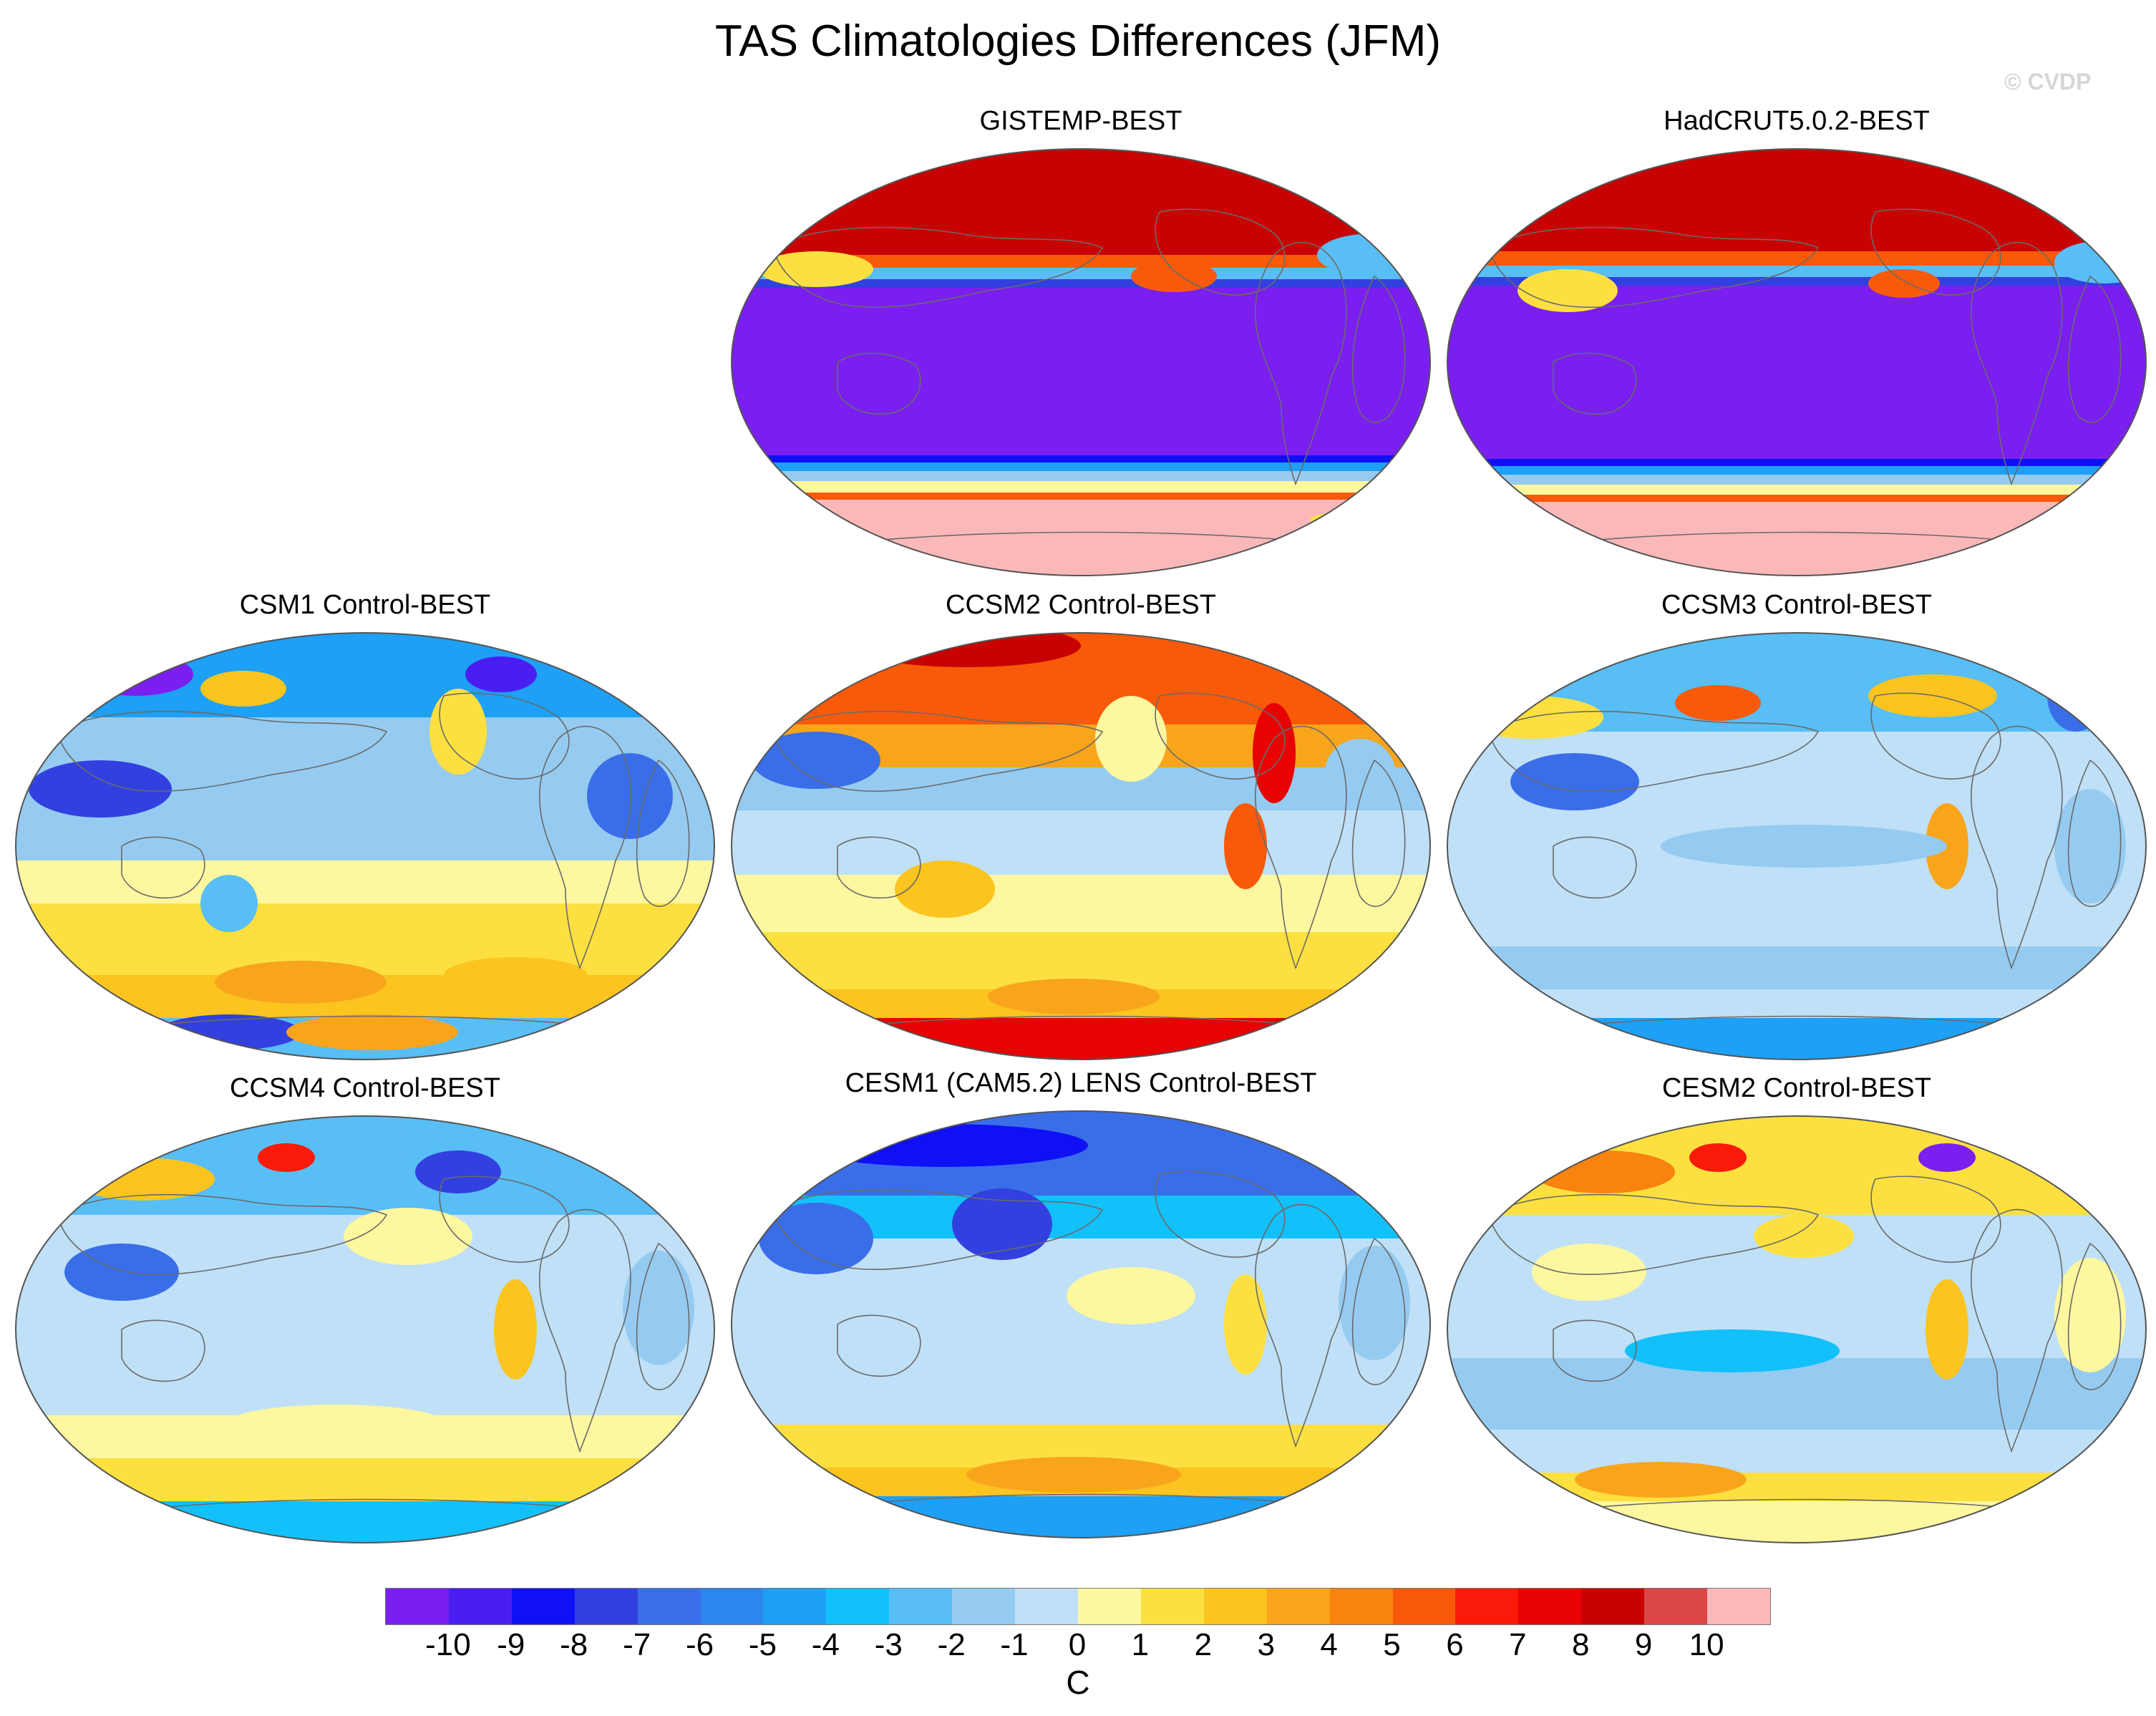 The image size is (2156, 1716). Describe the element at coordinates (1797, 605) in the screenshot. I see `panel-title: CCSM3 Control-BEST` at that location.